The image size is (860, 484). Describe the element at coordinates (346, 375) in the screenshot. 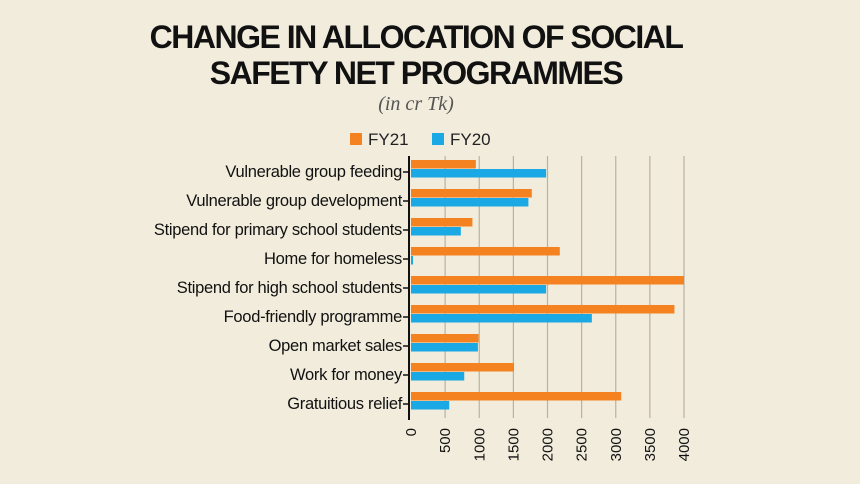

I see `category-label: Work for money` at that location.